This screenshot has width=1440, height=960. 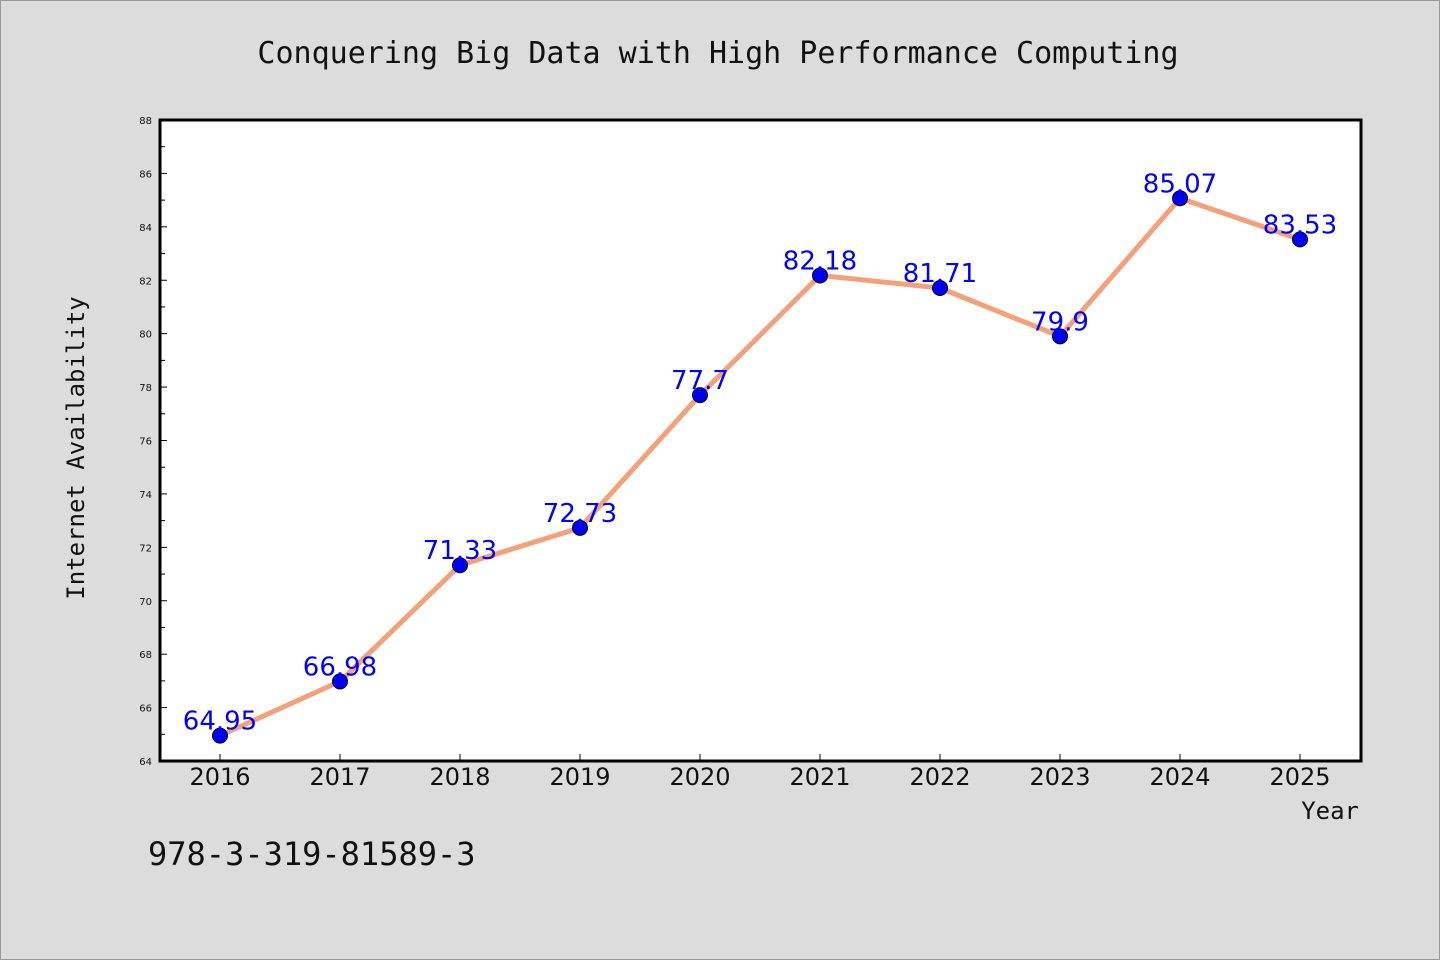 What do you see at coordinates (1180, 184) in the screenshot?
I see `data-label: 85.07` at bounding box center [1180, 184].